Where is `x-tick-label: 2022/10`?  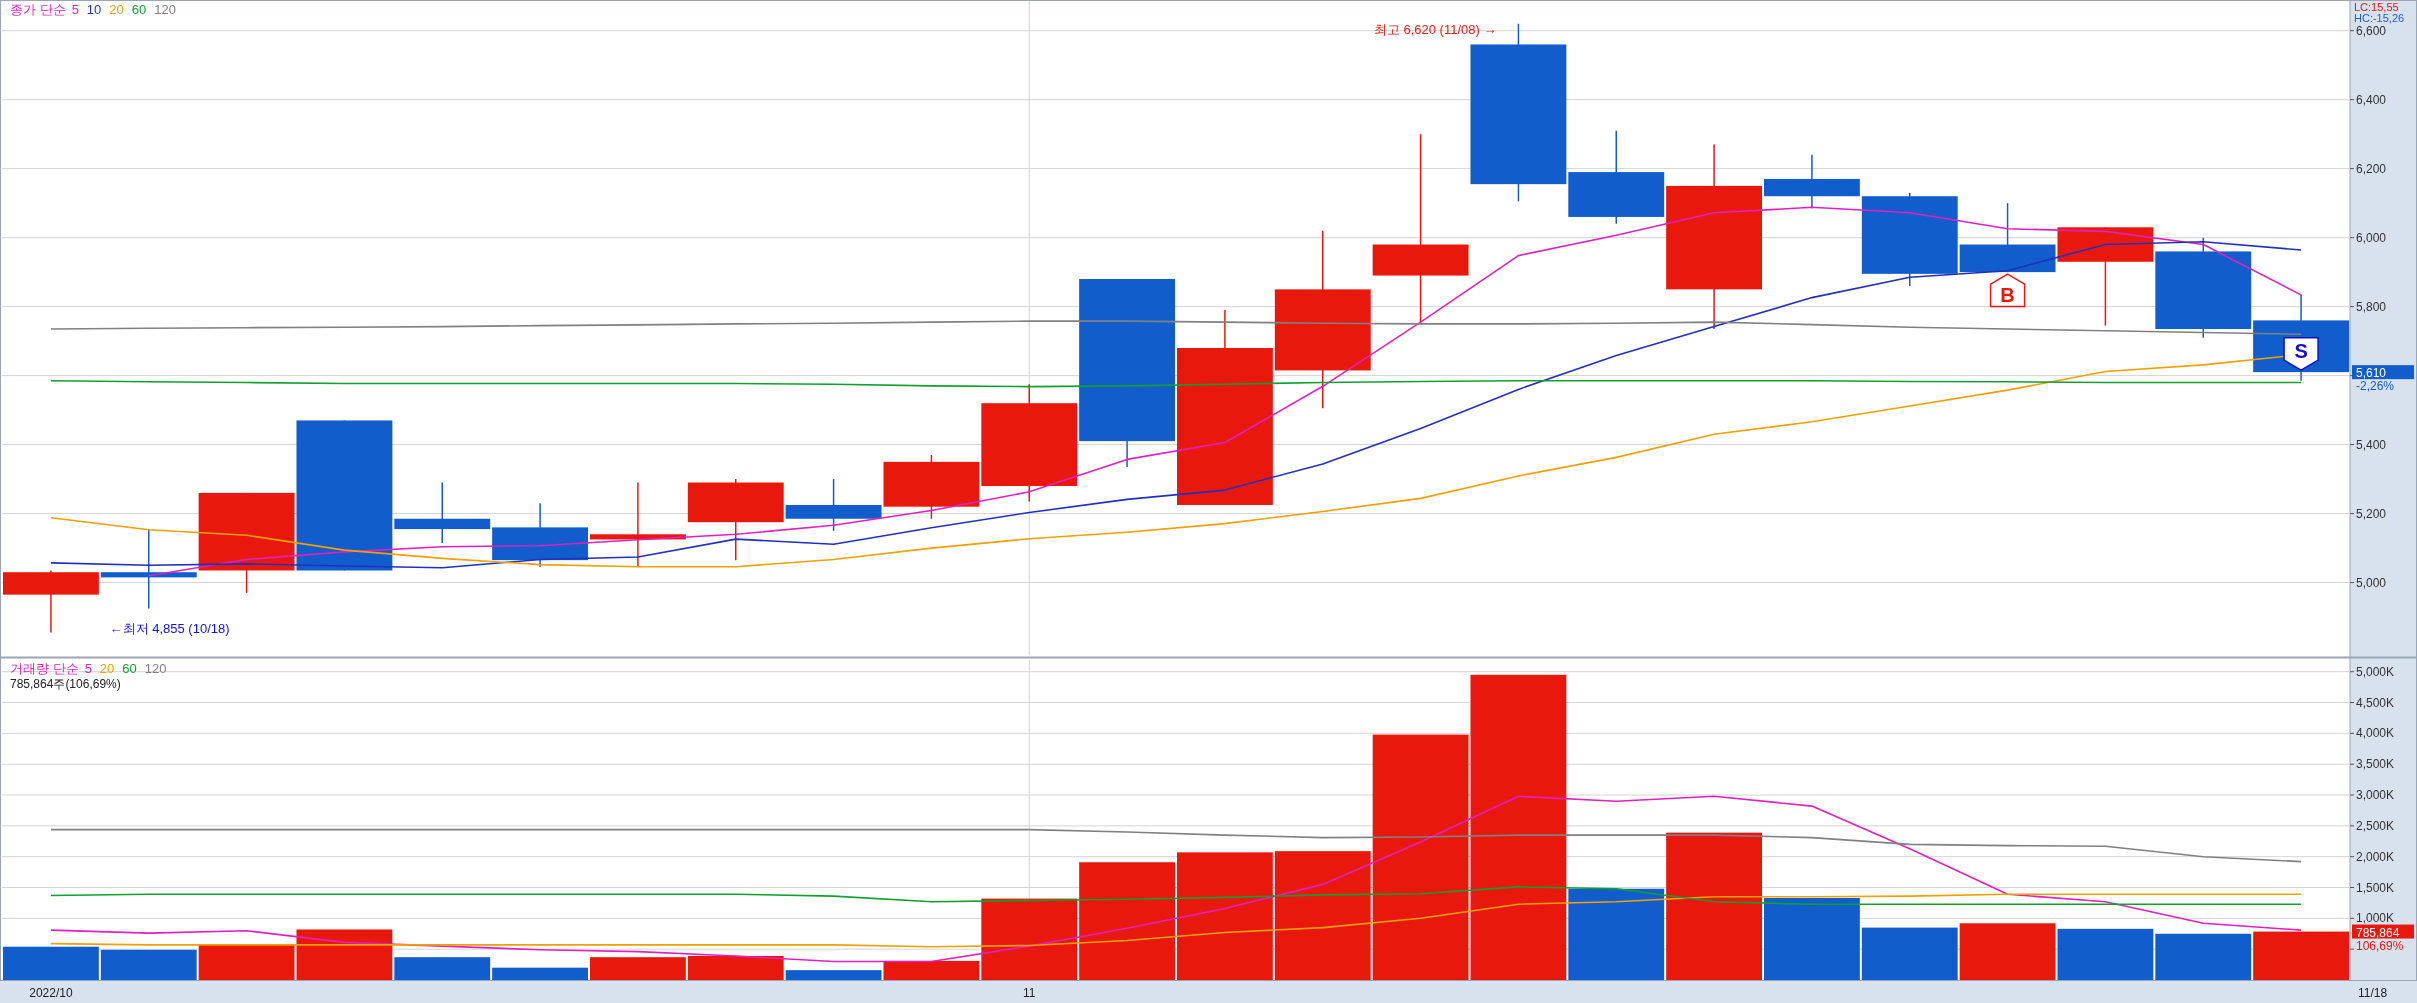 x-tick-label: 2022/10 is located at coordinates (51, 993).